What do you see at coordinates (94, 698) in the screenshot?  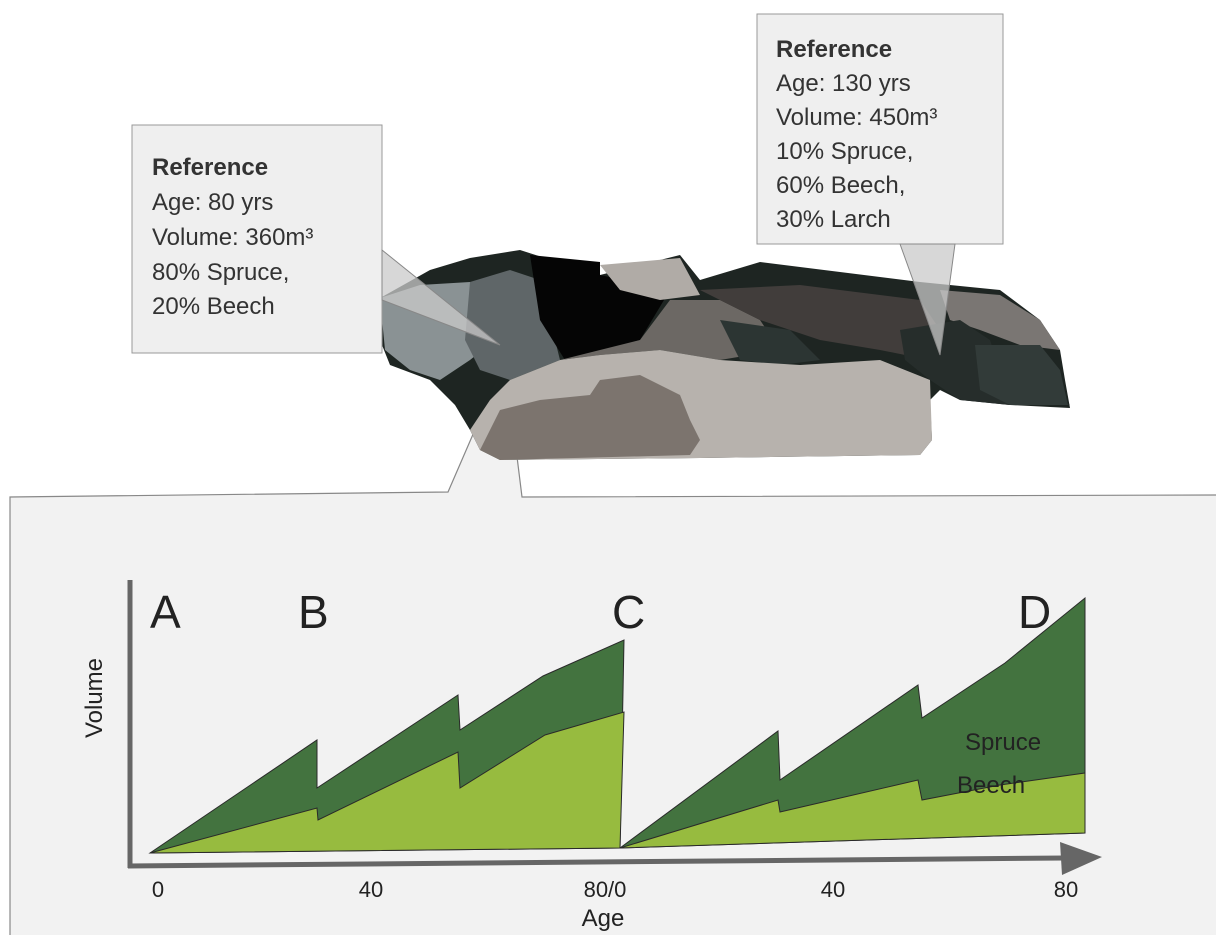 I see `y-axis-label: Volume` at bounding box center [94, 698].